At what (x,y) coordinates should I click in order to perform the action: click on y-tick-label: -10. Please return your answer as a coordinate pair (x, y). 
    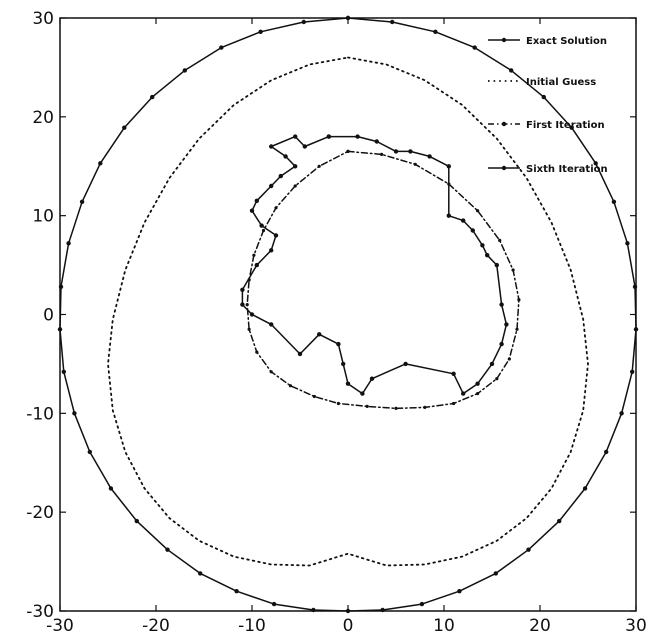
    Looking at the image, I should click on (40, 414).